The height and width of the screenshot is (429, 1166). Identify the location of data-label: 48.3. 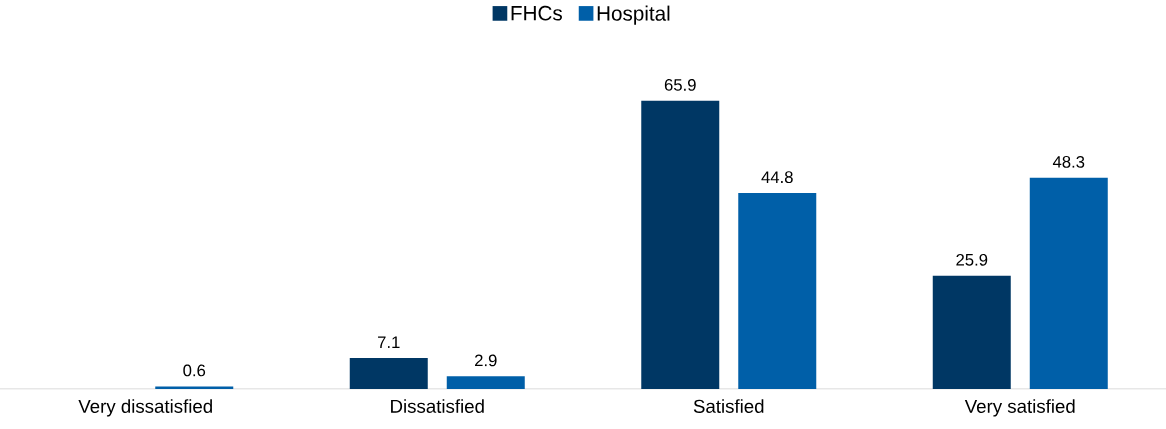
(1068, 161).